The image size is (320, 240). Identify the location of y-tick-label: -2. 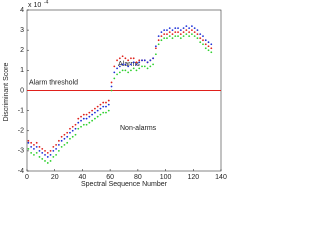
(21, 131).